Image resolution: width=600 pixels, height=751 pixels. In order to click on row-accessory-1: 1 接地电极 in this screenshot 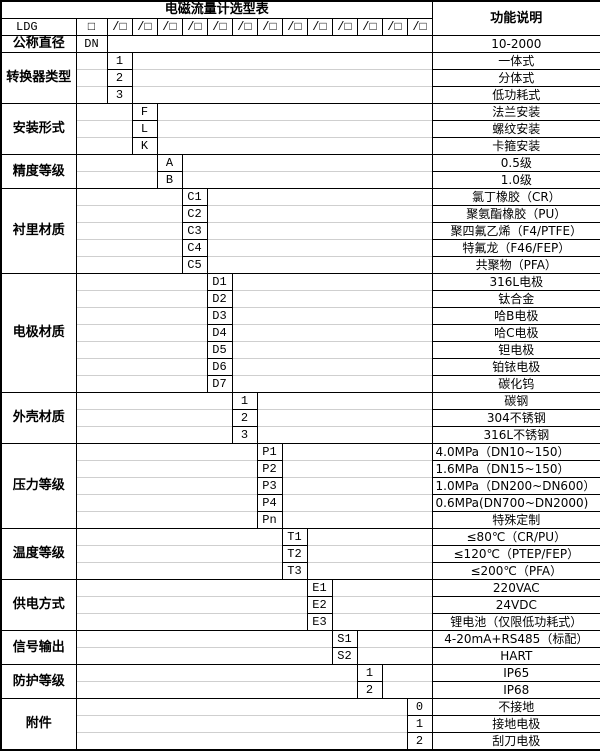, I will do `click(300, 724)`.